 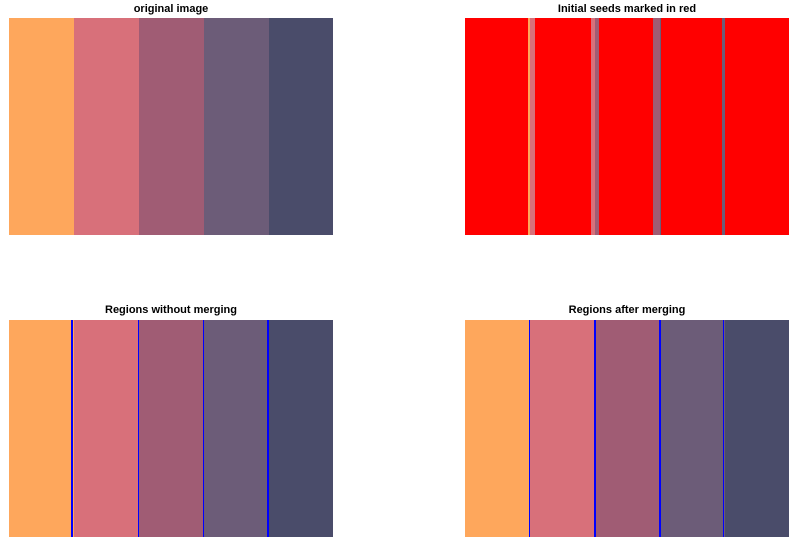 What do you see at coordinates (627, 9) in the screenshot?
I see `panel-title: Initial seeds marked in red` at bounding box center [627, 9].